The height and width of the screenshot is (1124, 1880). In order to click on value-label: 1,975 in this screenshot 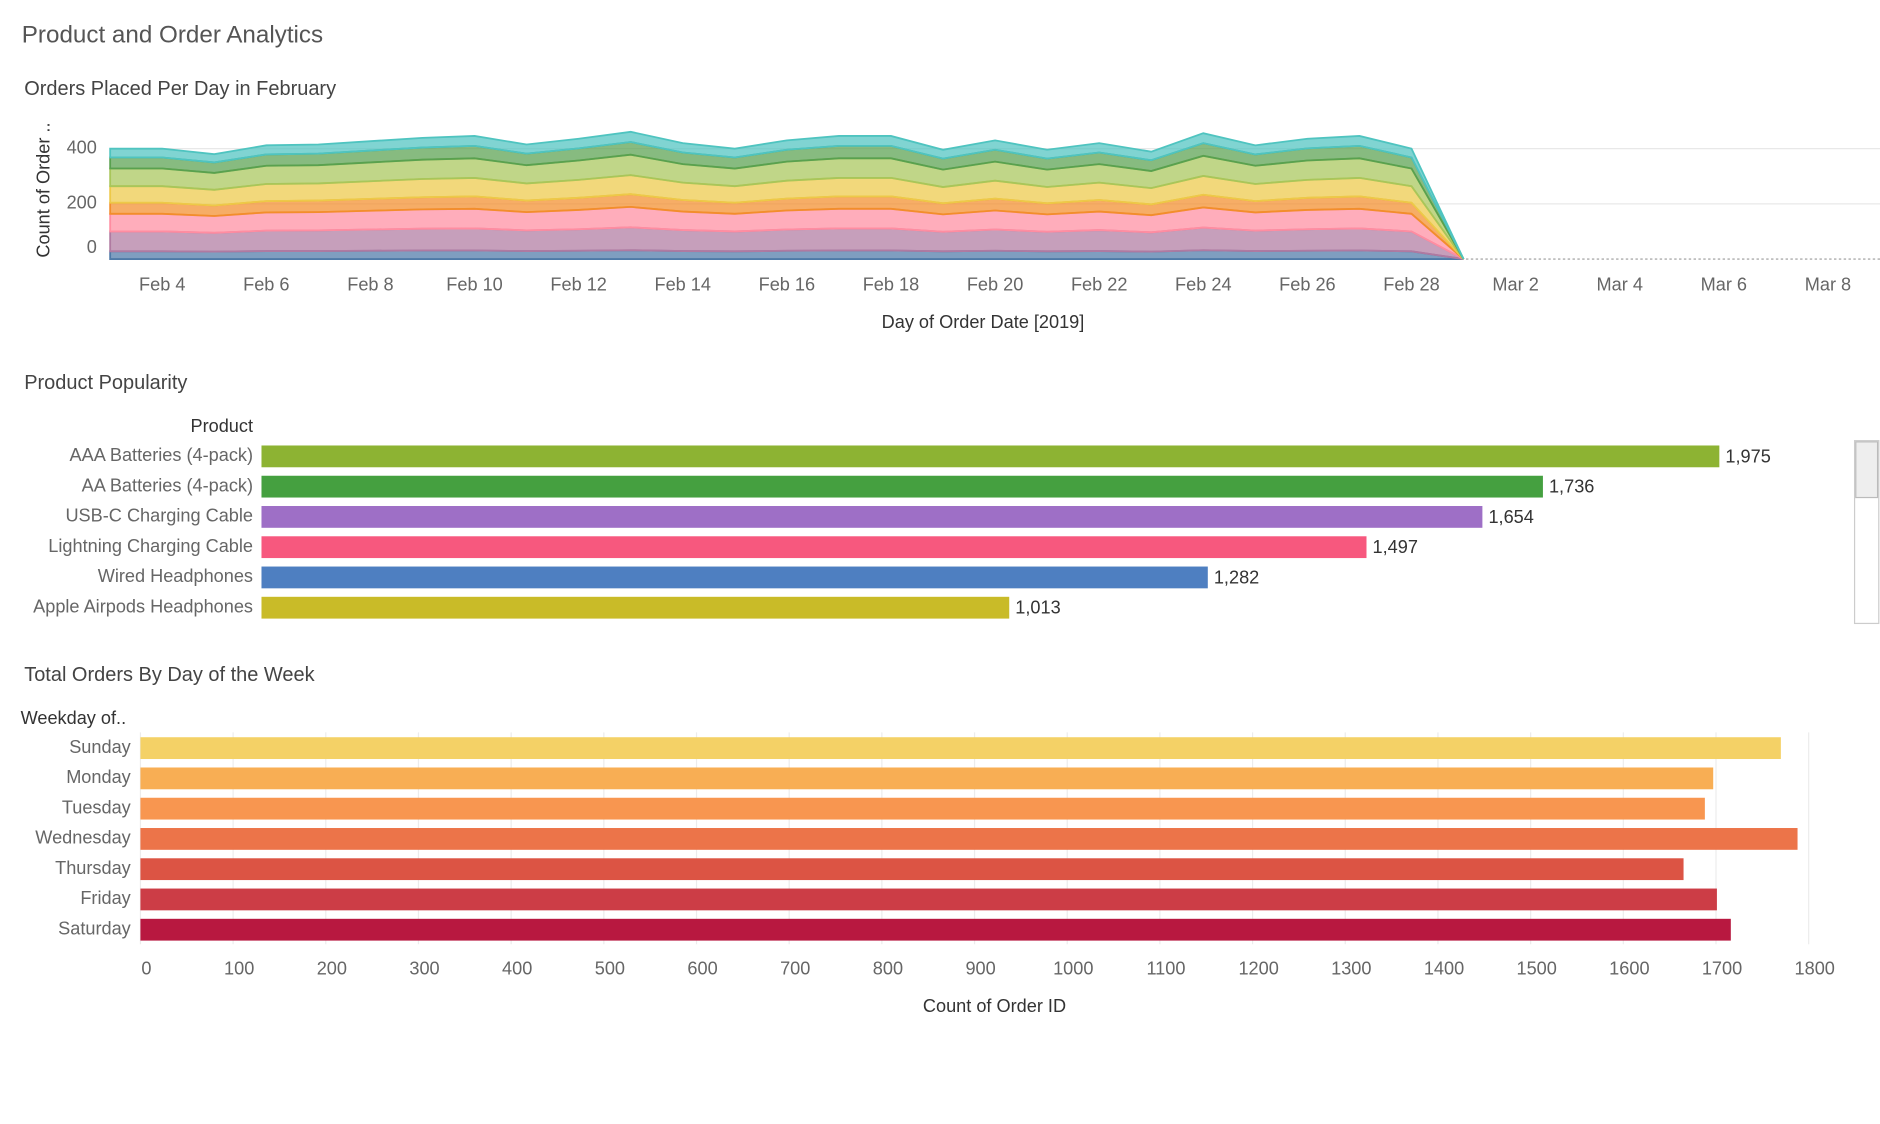, I will do `click(1747, 456)`.